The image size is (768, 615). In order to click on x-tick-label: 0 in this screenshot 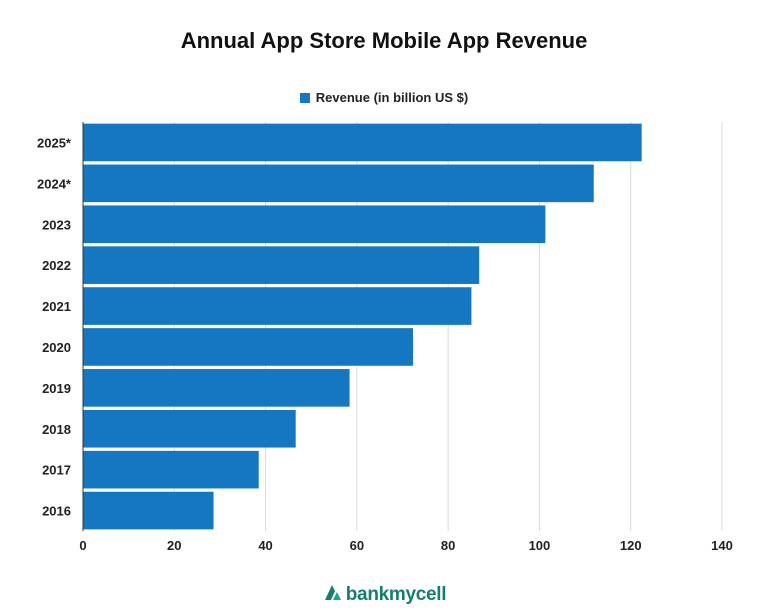, I will do `click(82, 545)`.